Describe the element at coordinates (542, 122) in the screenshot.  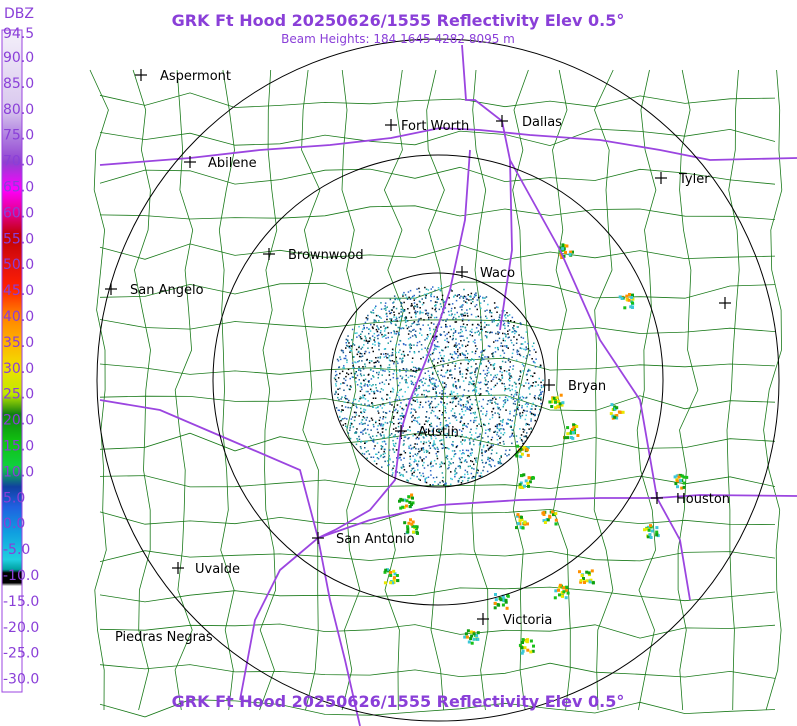
I see `city-label: Dallas` at that location.